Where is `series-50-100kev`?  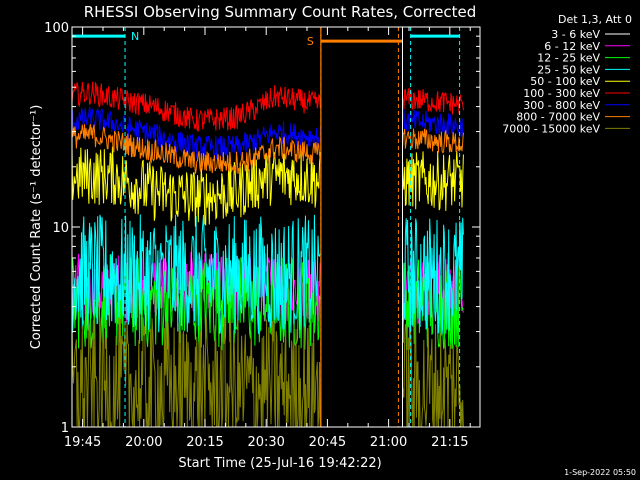
series-50-100kev is located at coordinates (267, 186).